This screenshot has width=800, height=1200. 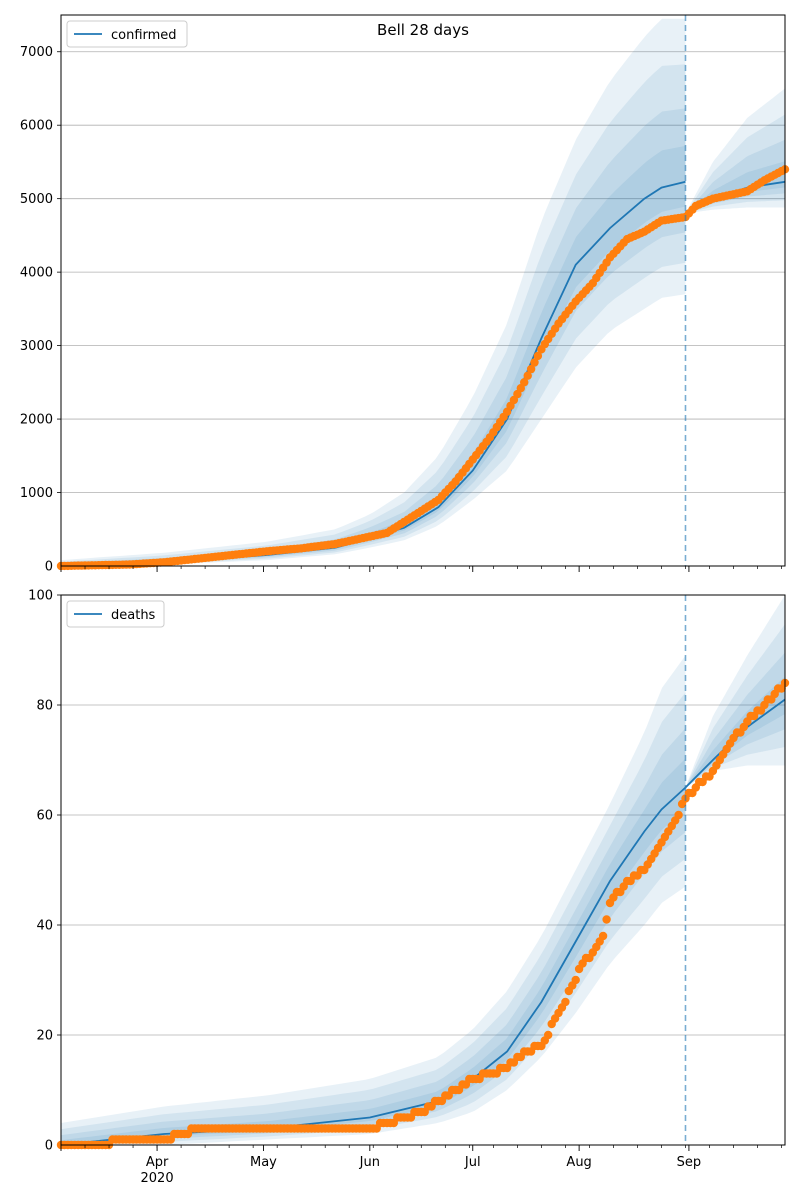 I want to click on y-tick-label: 5000, so click(x=36, y=199).